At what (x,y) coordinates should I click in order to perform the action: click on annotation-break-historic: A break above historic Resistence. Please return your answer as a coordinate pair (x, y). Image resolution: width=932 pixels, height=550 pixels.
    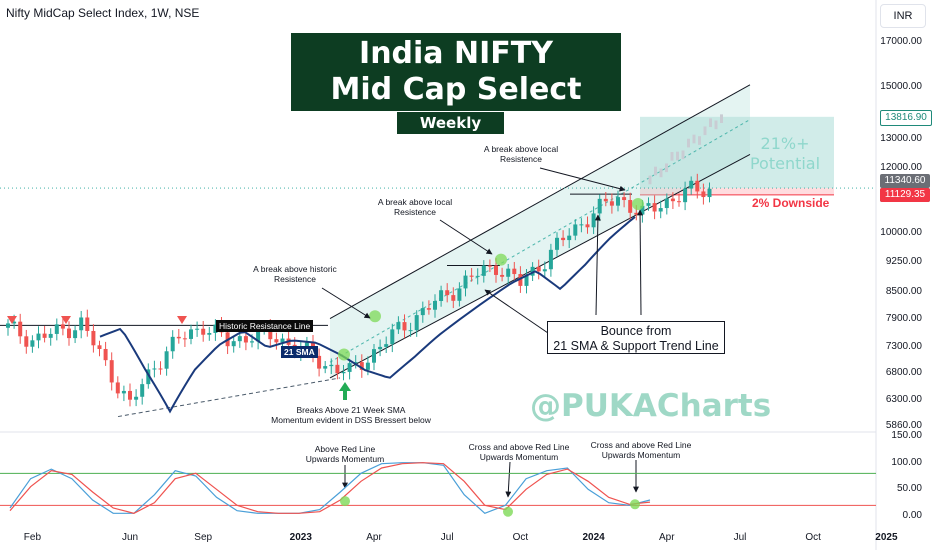
    Looking at the image, I should click on (295, 274).